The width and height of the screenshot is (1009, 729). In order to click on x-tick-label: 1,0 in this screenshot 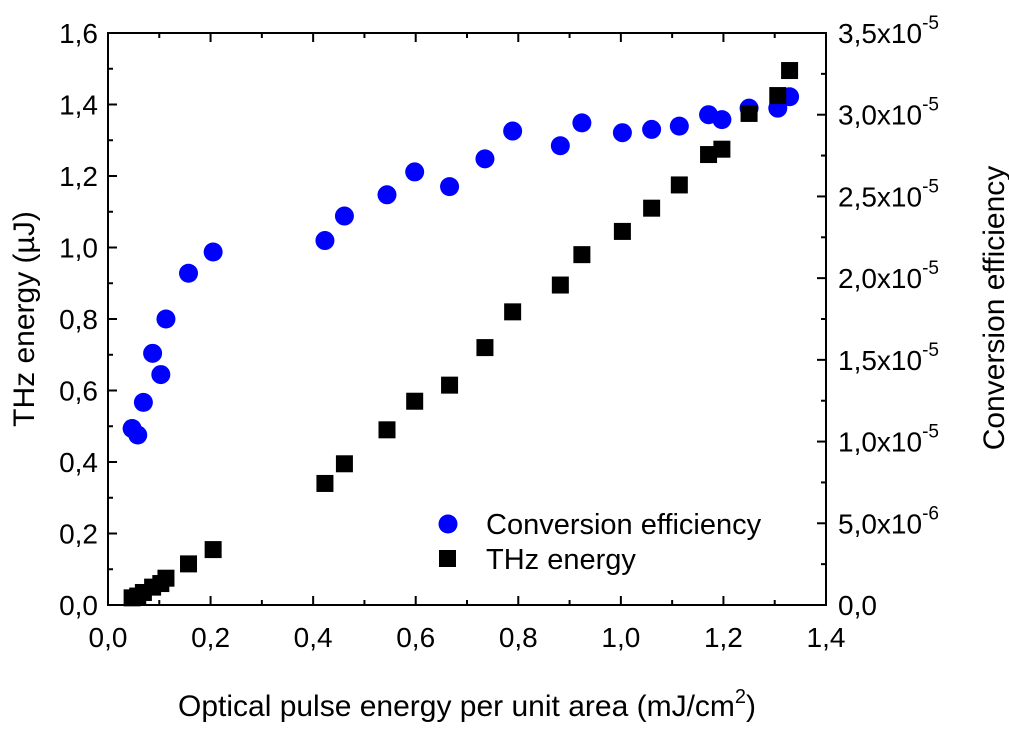, I will do `click(620, 637)`.